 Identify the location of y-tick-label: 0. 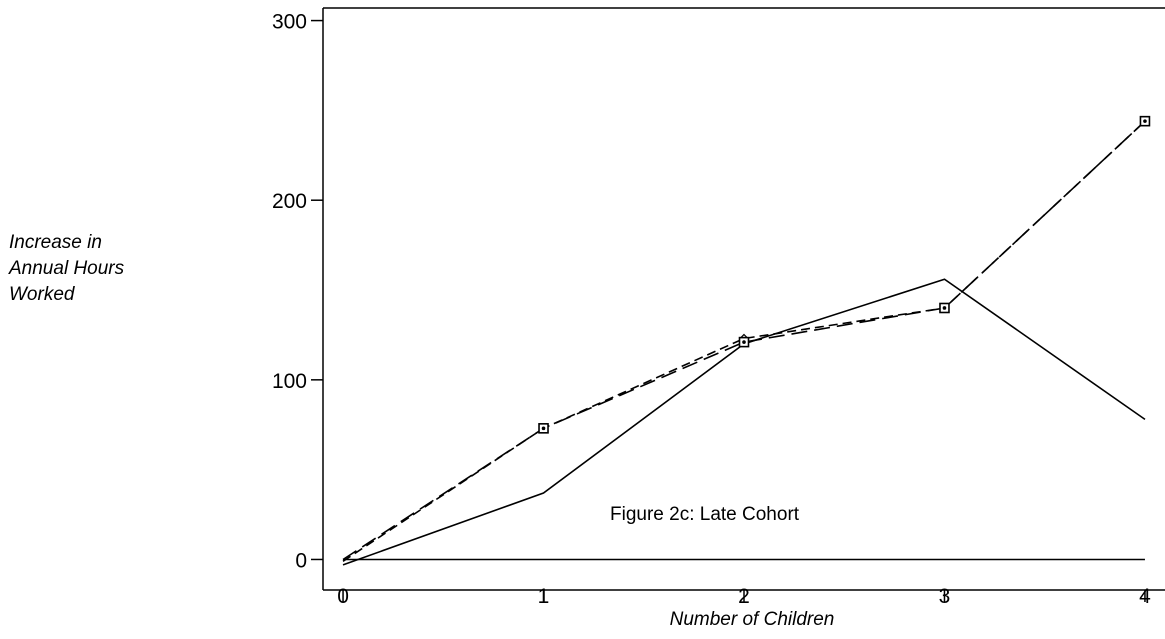
(301, 560).